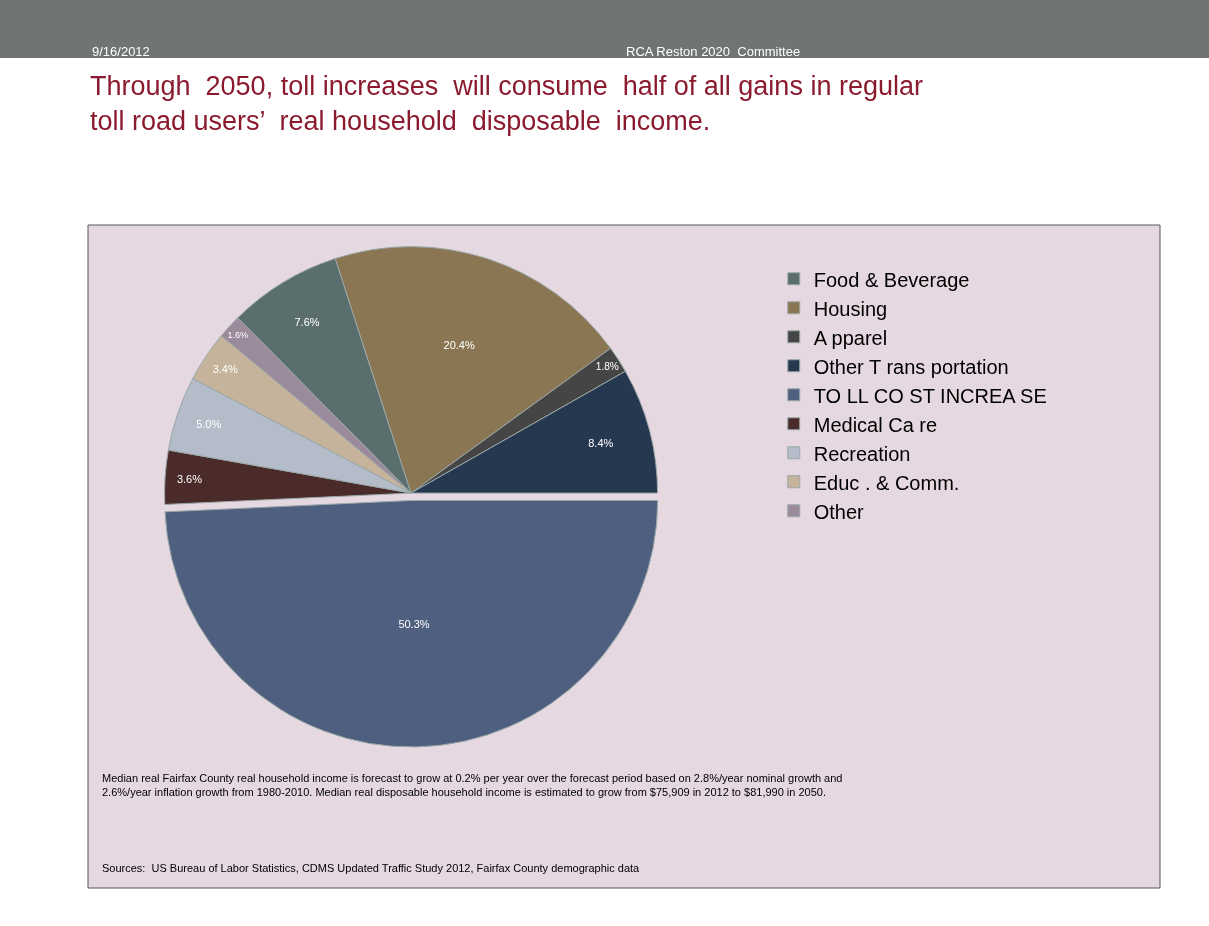 This screenshot has height=926, width=1209. Describe the element at coordinates (713, 51) in the screenshot. I see `text: RCA Reston 2020 Committee` at that location.